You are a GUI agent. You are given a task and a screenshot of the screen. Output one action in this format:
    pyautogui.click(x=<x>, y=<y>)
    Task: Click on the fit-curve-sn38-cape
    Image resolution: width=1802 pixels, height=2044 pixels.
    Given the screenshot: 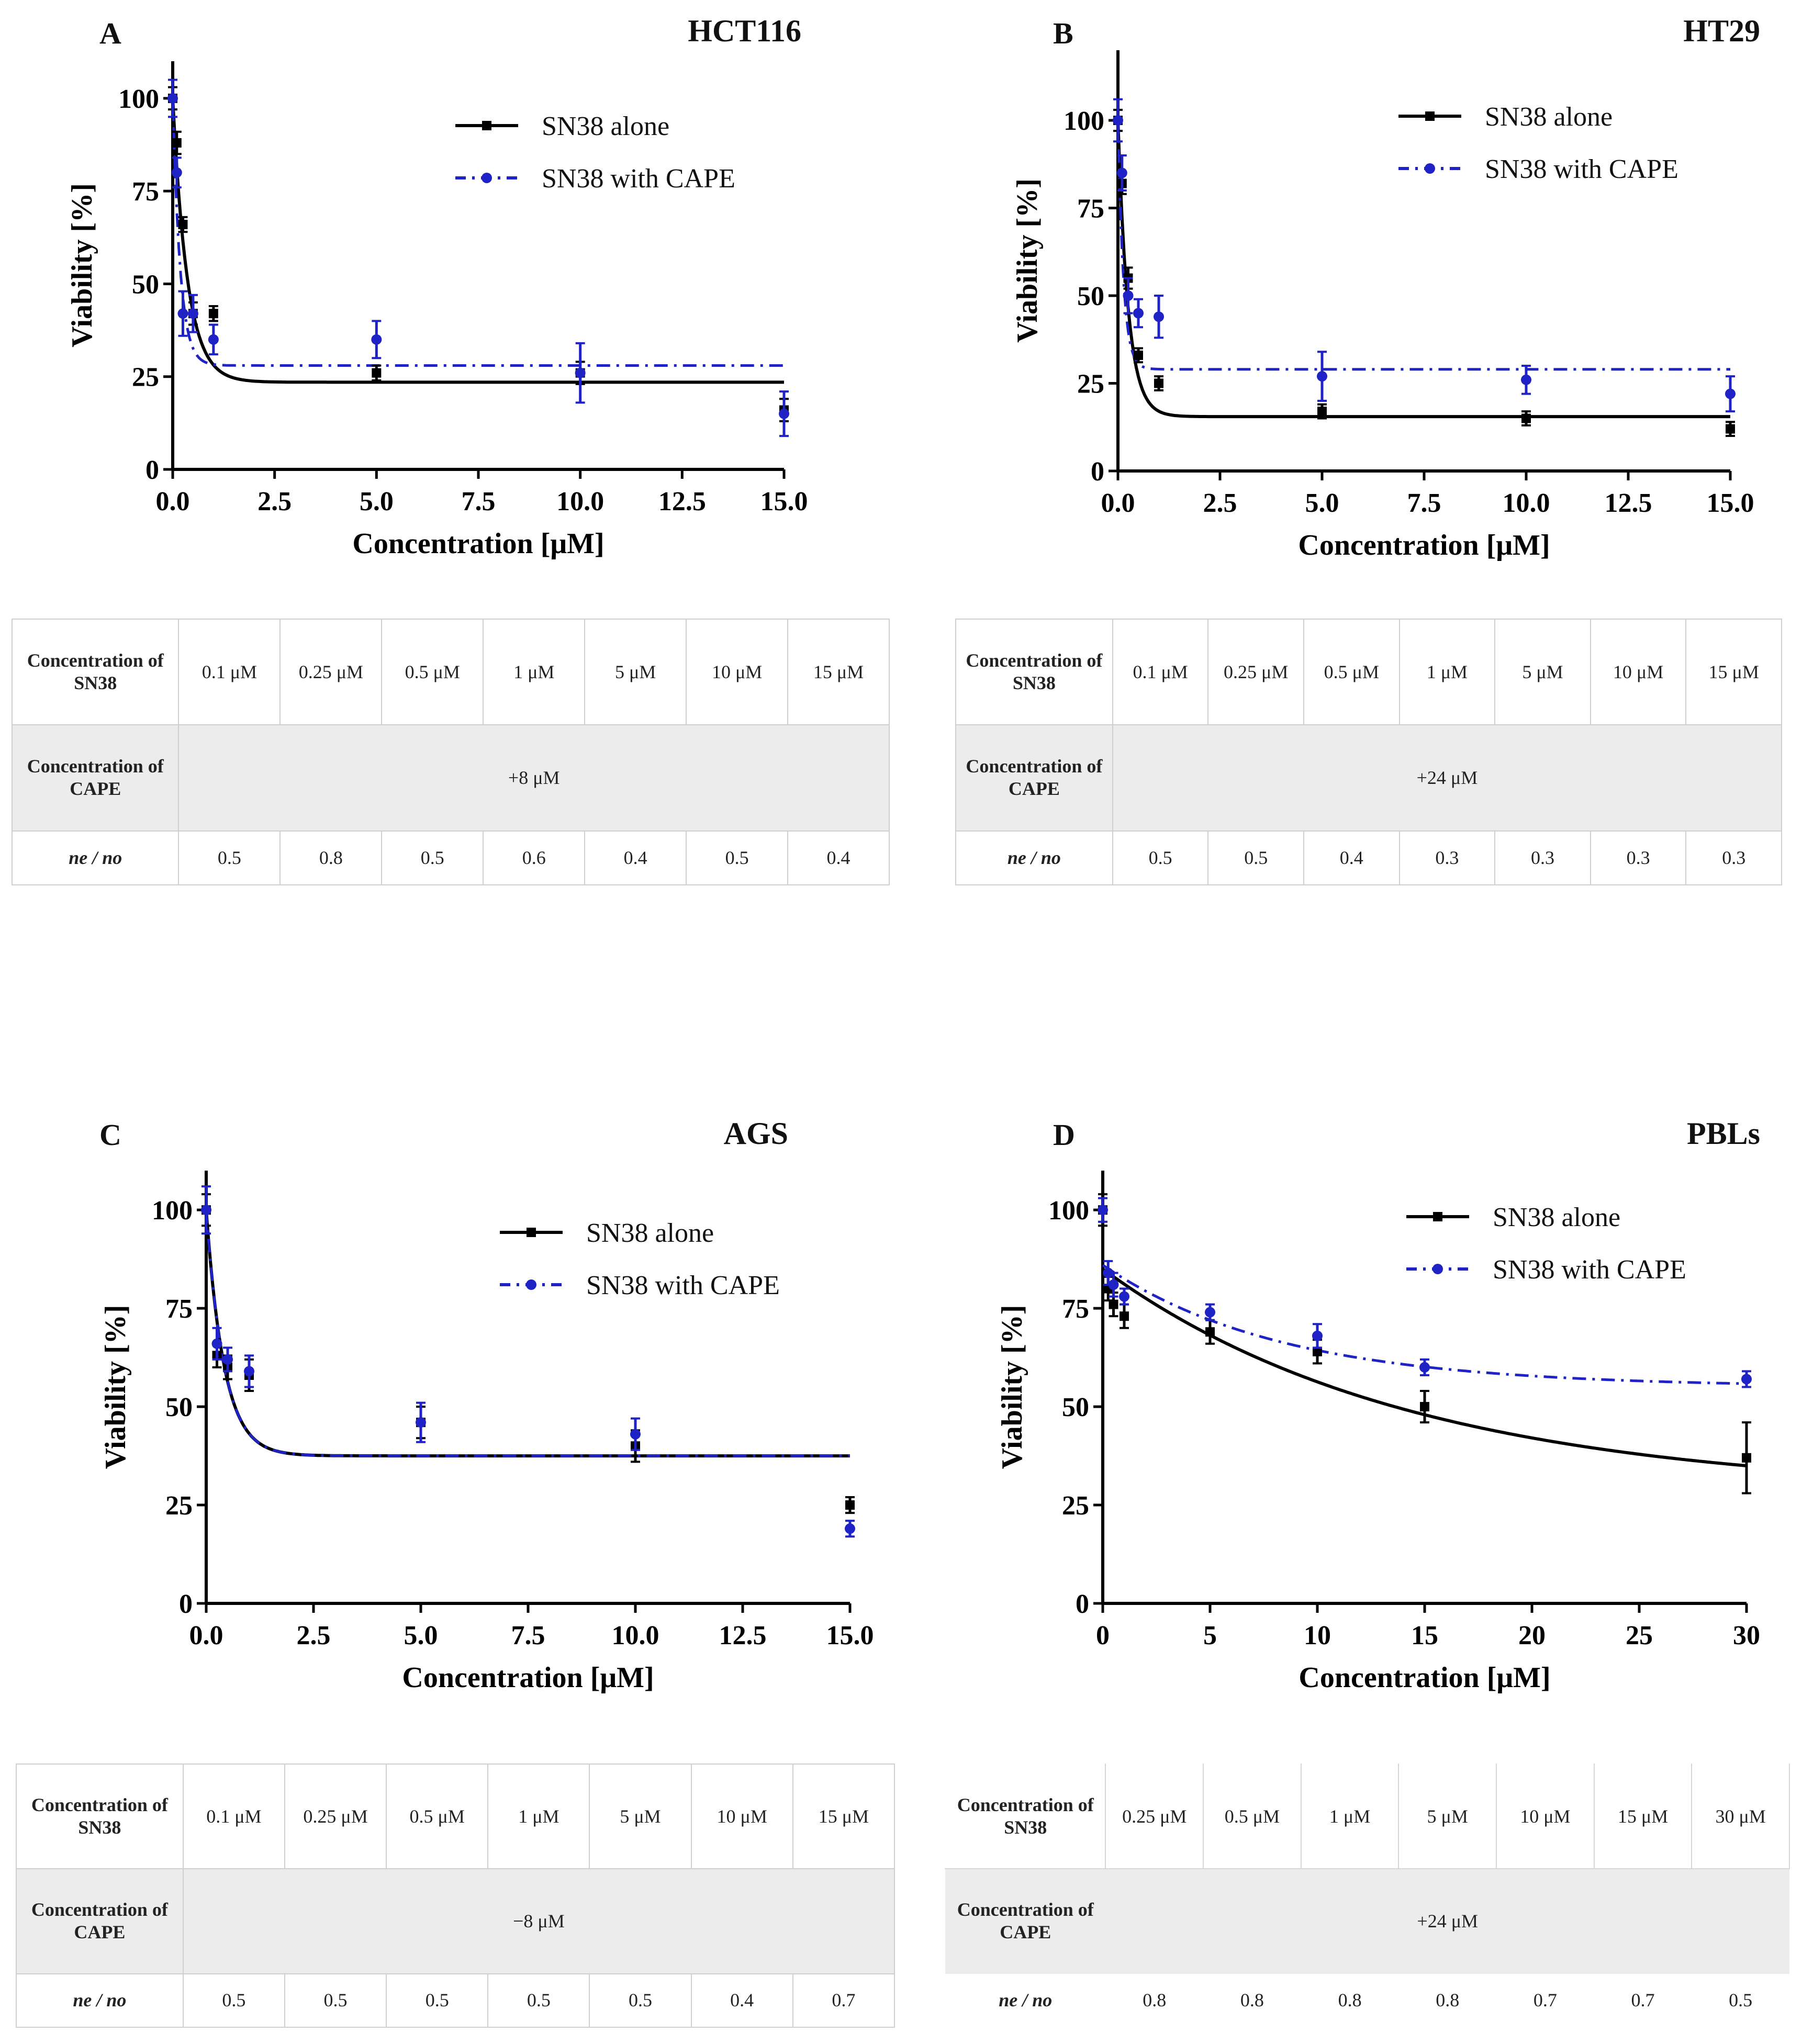 What is the action you would take?
    pyautogui.click(x=1423, y=246)
    